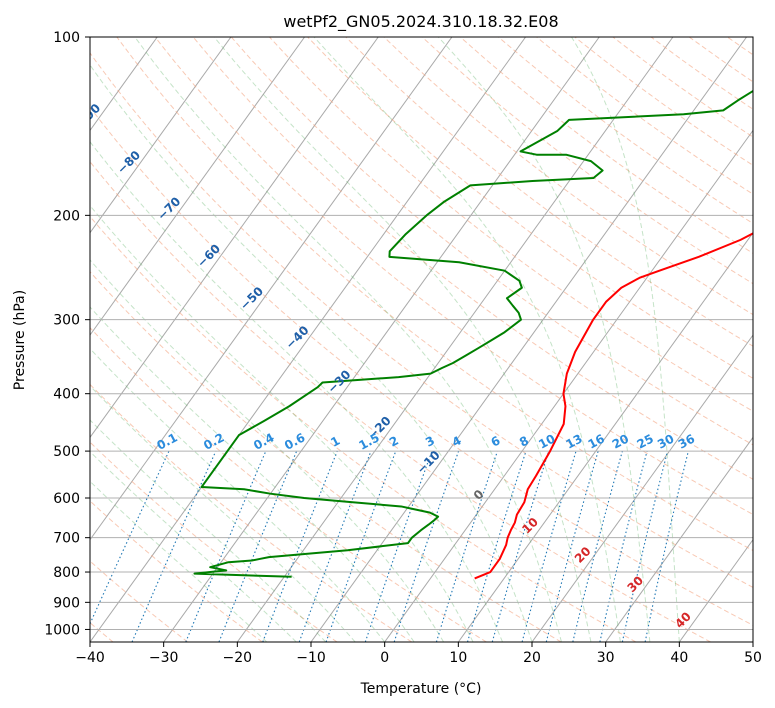  Describe the element at coordinates (458, 658) in the screenshot. I see `x-tick-label: 10` at that location.